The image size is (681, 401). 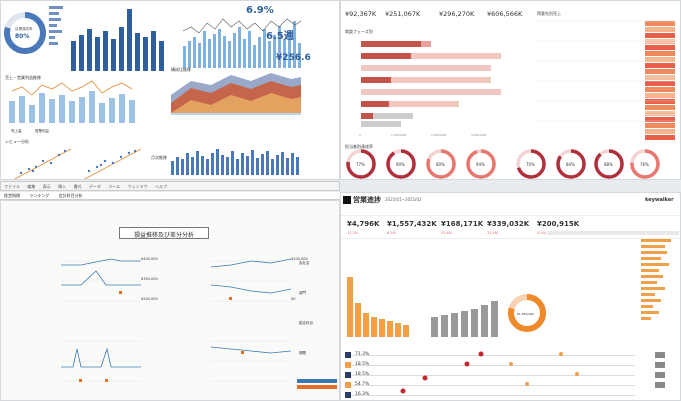 I want to click on gauge-value-4: 94%, so click(x=480, y=164).